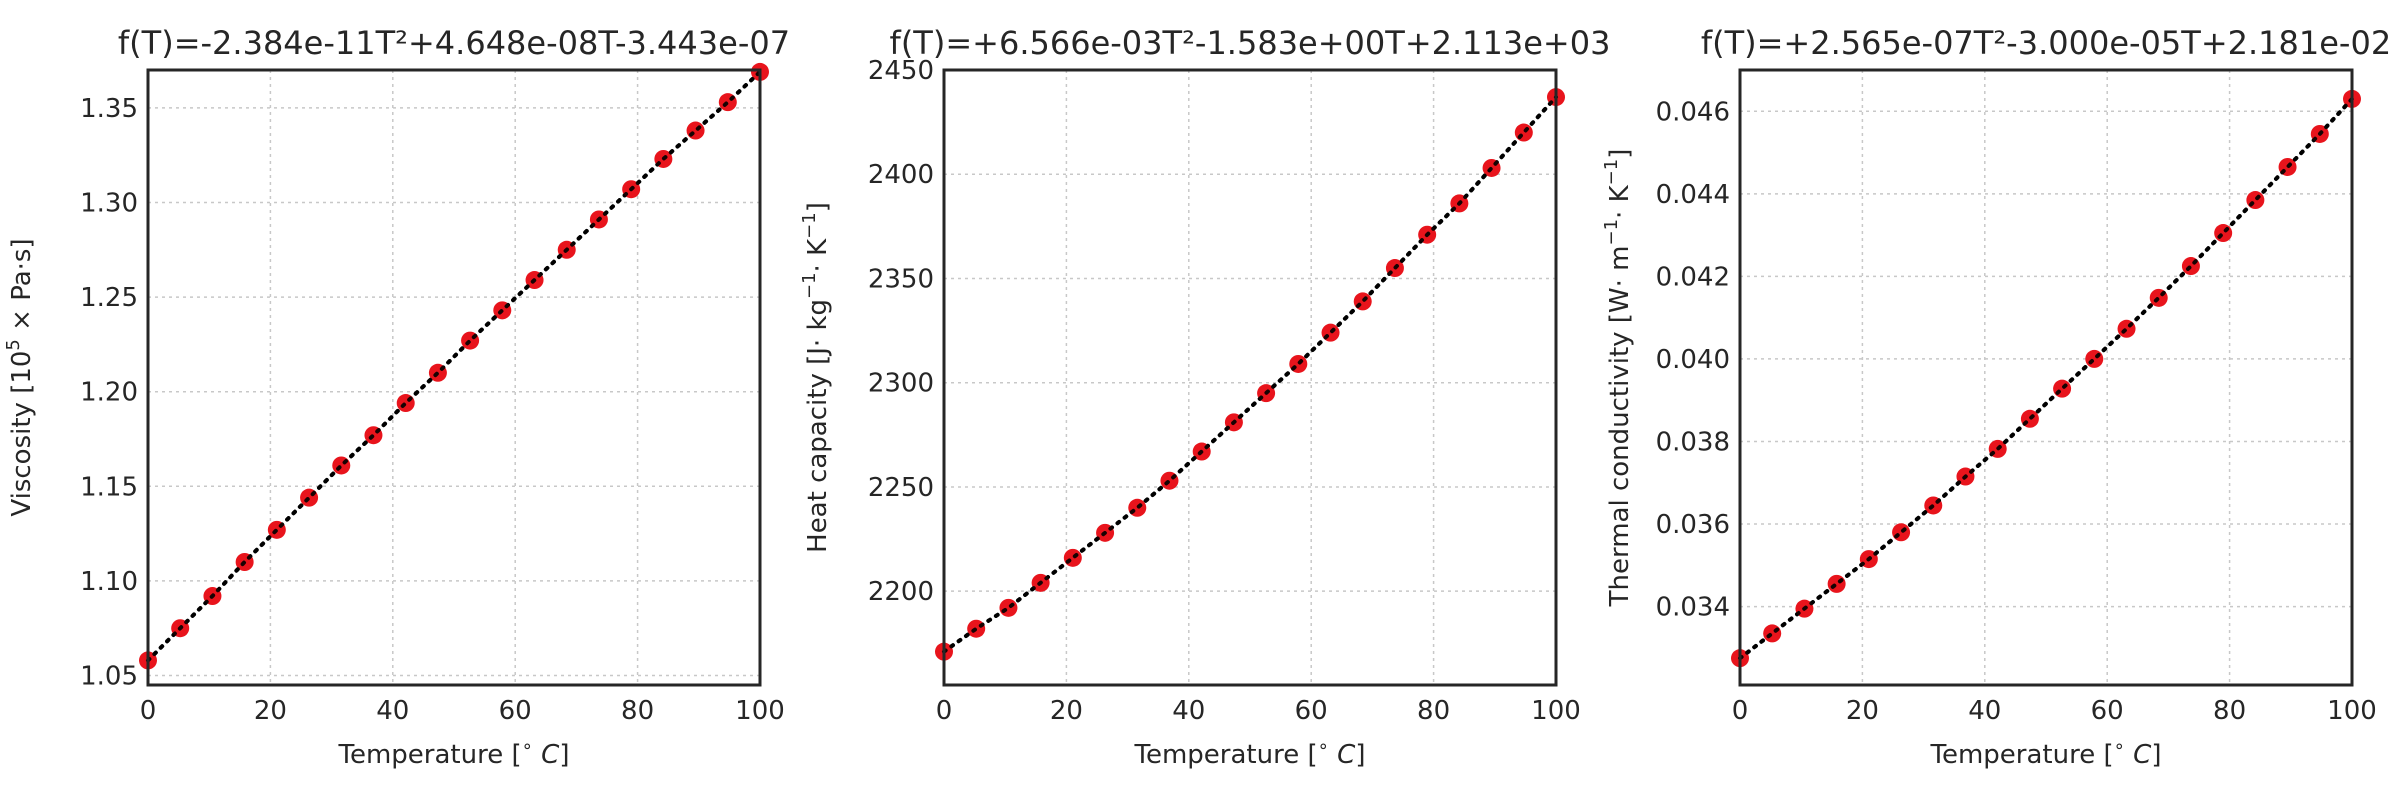 This screenshot has height=804, width=2400. What do you see at coordinates (109, 203) in the screenshot?
I see `y-tick-label: 1.30` at bounding box center [109, 203].